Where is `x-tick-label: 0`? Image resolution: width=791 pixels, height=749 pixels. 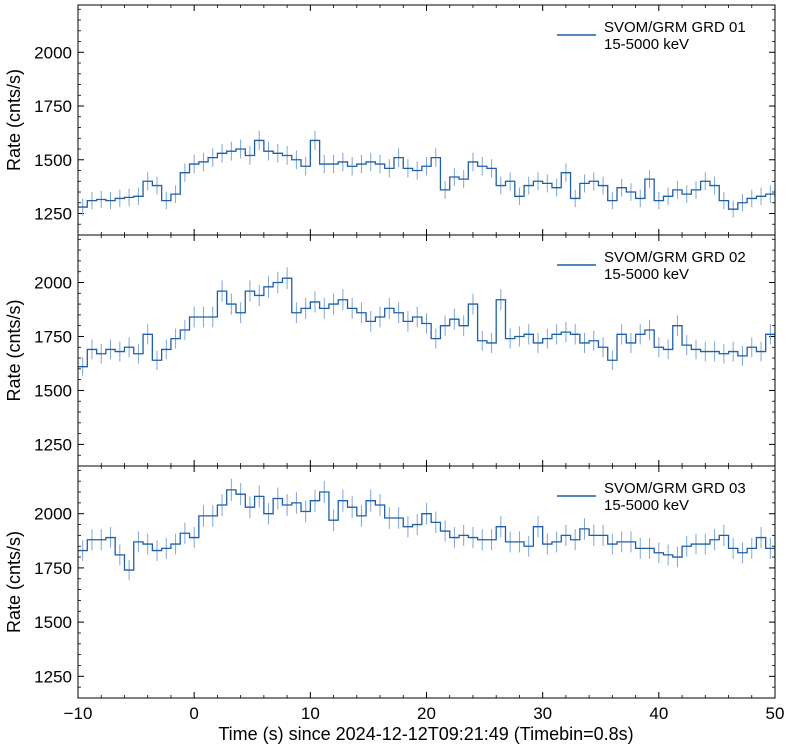
x-tick-label: 0 is located at coordinates (193, 713).